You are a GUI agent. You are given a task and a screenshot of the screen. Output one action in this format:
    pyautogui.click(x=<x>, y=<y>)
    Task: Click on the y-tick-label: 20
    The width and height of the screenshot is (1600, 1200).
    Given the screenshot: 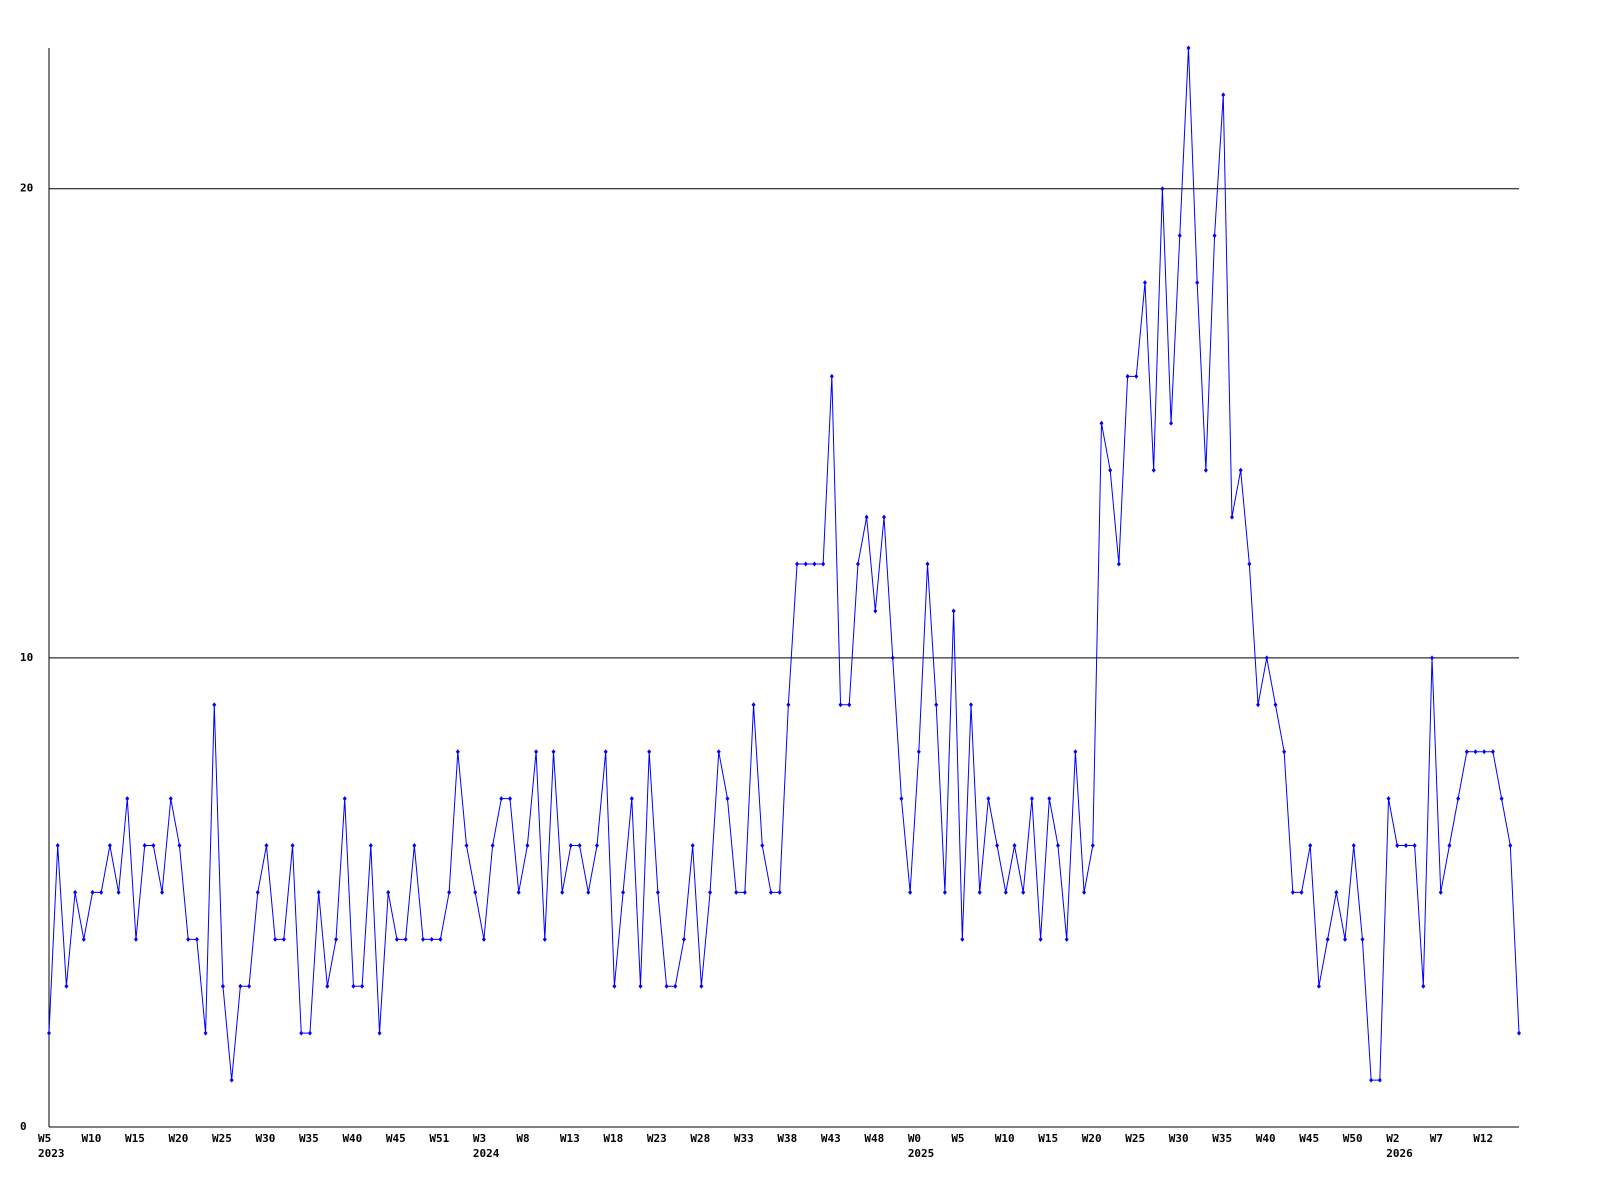 What is the action you would take?
    pyautogui.click(x=26, y=188)
    